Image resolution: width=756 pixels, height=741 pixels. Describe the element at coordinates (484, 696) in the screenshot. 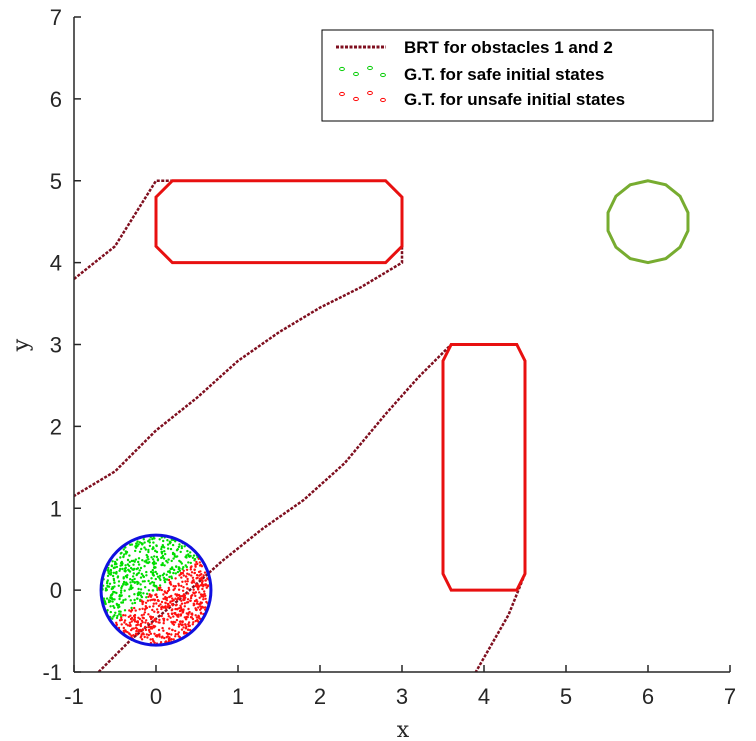

I see `x-tick-label: 4` at that location.